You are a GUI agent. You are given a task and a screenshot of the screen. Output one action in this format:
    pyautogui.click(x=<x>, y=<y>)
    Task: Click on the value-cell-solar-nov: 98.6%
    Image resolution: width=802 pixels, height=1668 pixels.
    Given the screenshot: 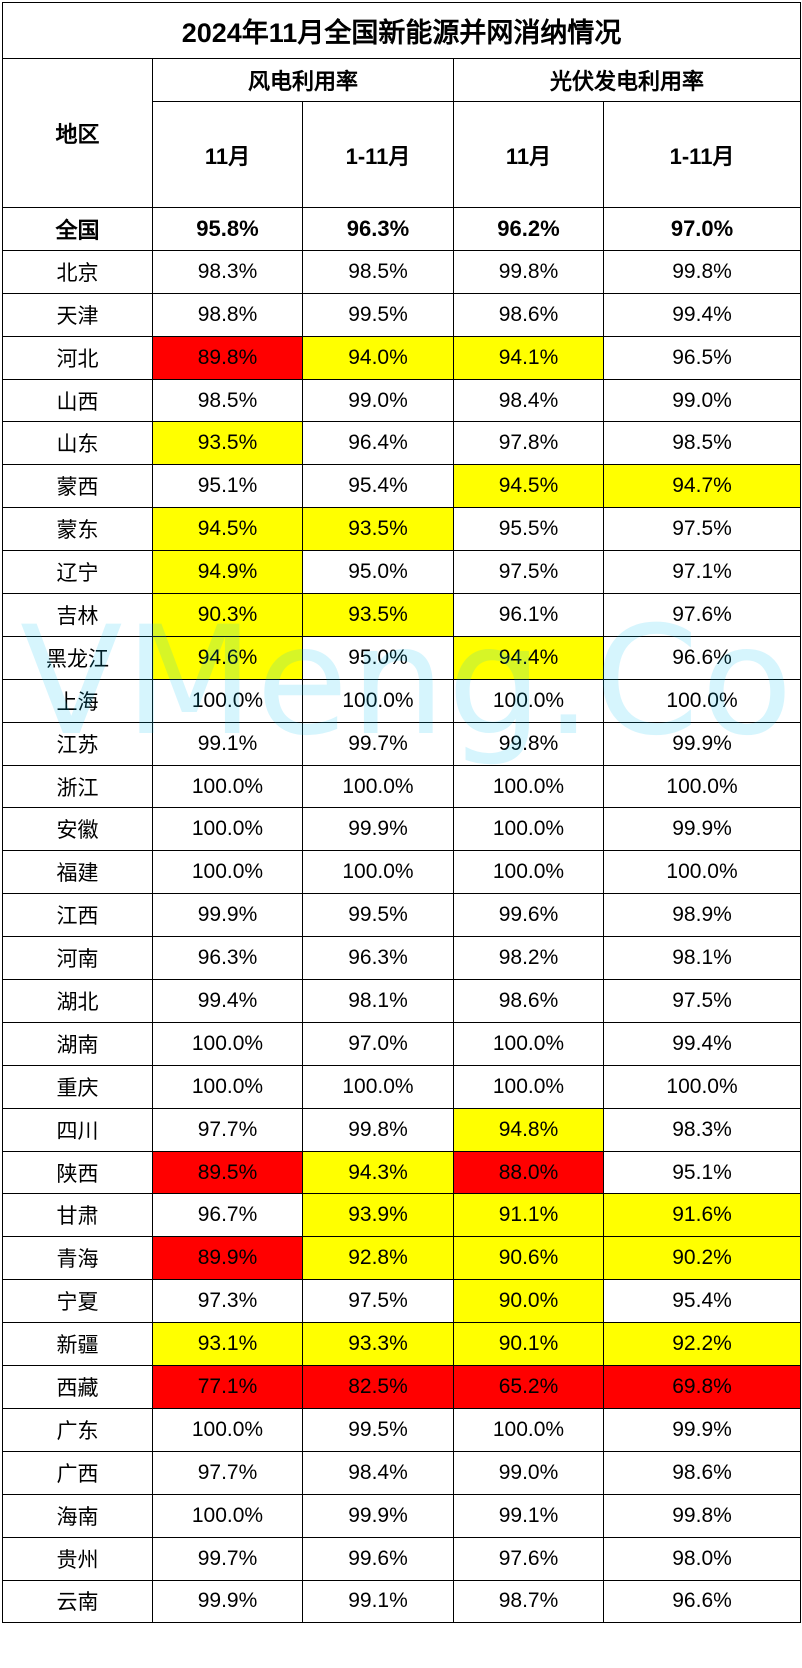 What is the action you would take?
    pyautogui.click(x=528, y=1001)
    